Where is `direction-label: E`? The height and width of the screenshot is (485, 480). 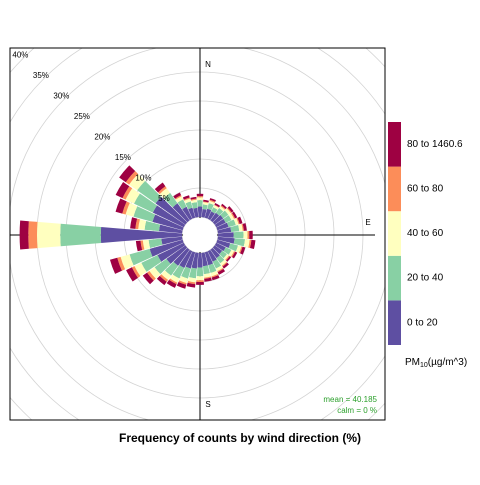
direction-label: E is located at coordinates (367, 222).